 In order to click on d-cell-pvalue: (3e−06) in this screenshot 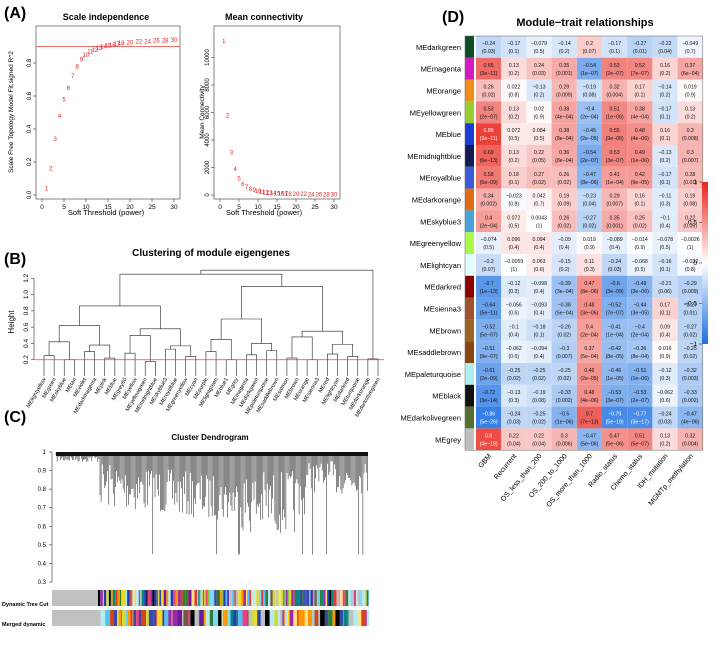, I will do `click(640, 292)`.